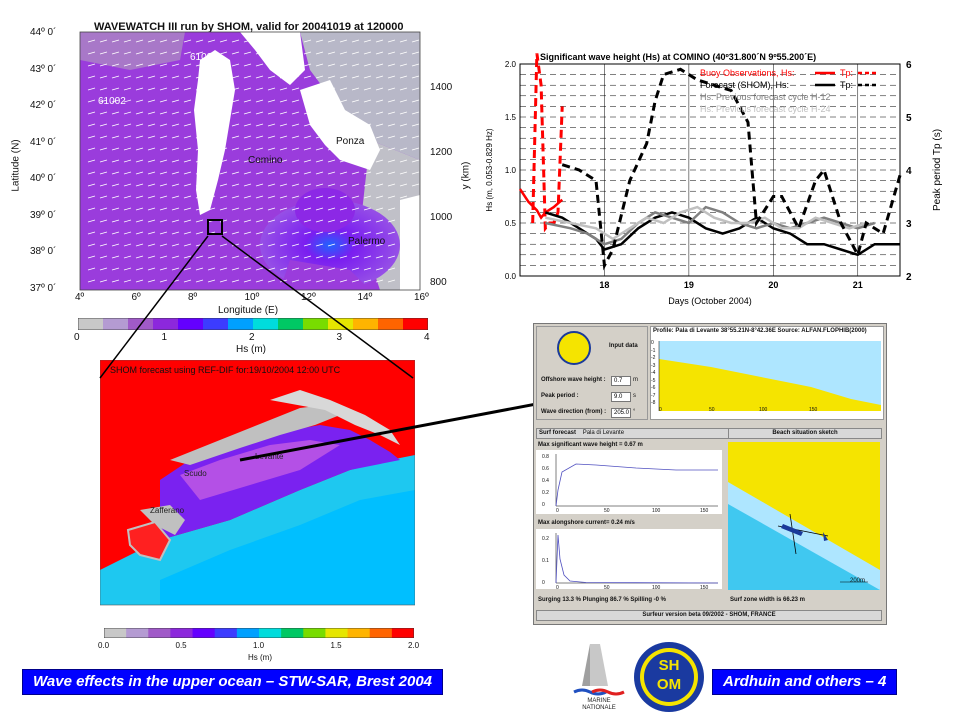 This screenshot has width=960, height=720. Describe the element at coordinates (557, 511) in the screenshot. I see `wave-x-tick: 0` at that location.